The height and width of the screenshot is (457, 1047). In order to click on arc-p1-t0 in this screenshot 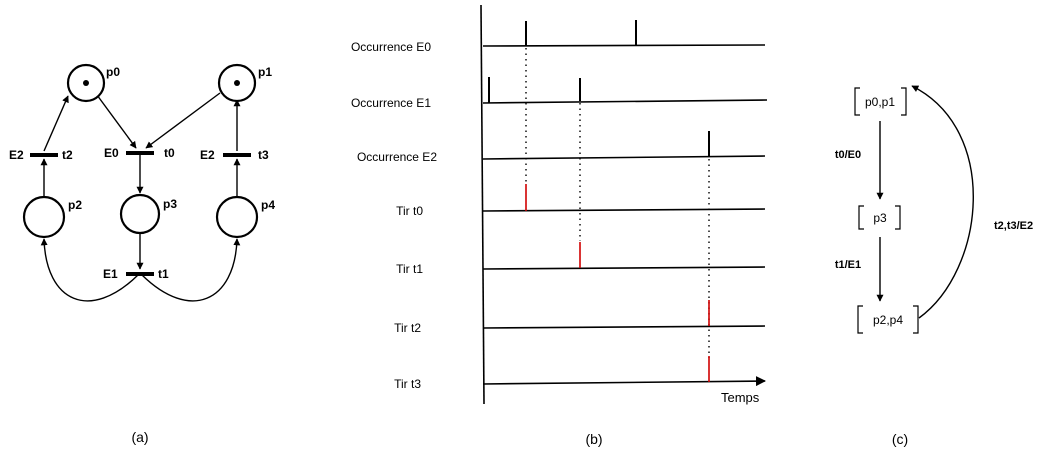, I will do `click(183, 120)`.